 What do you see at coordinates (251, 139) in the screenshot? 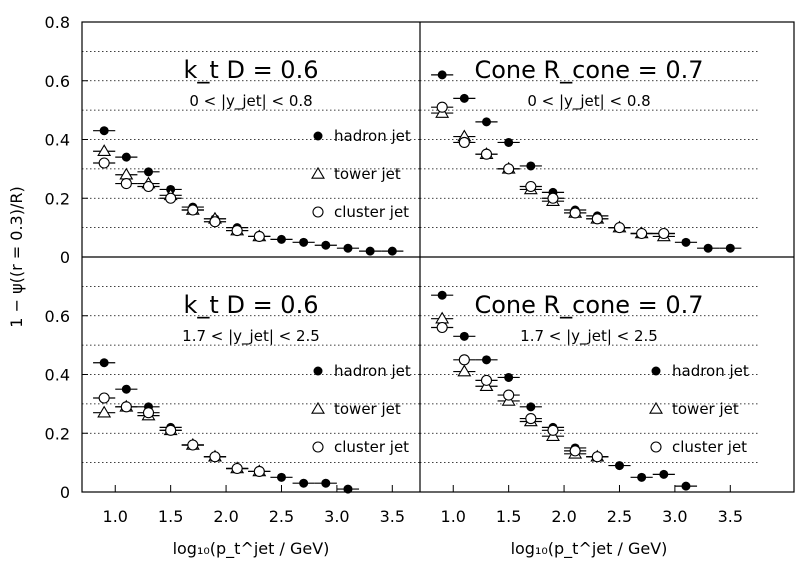
I see `gridlines-top-left` at bounding box center [251, 139].